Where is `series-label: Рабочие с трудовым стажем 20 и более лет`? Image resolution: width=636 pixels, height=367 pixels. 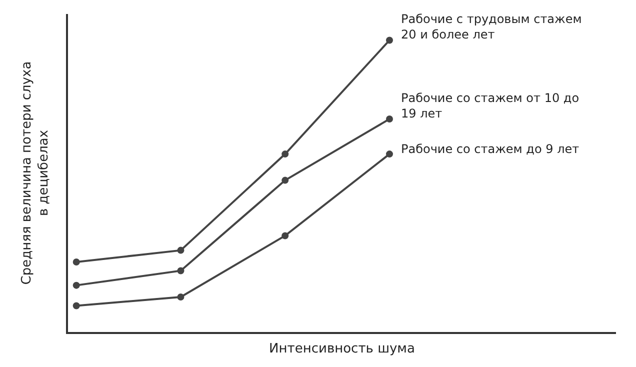 series-label: Рабочие с трудовым стажем 20 и более лет is located at coordinates (491, 27).